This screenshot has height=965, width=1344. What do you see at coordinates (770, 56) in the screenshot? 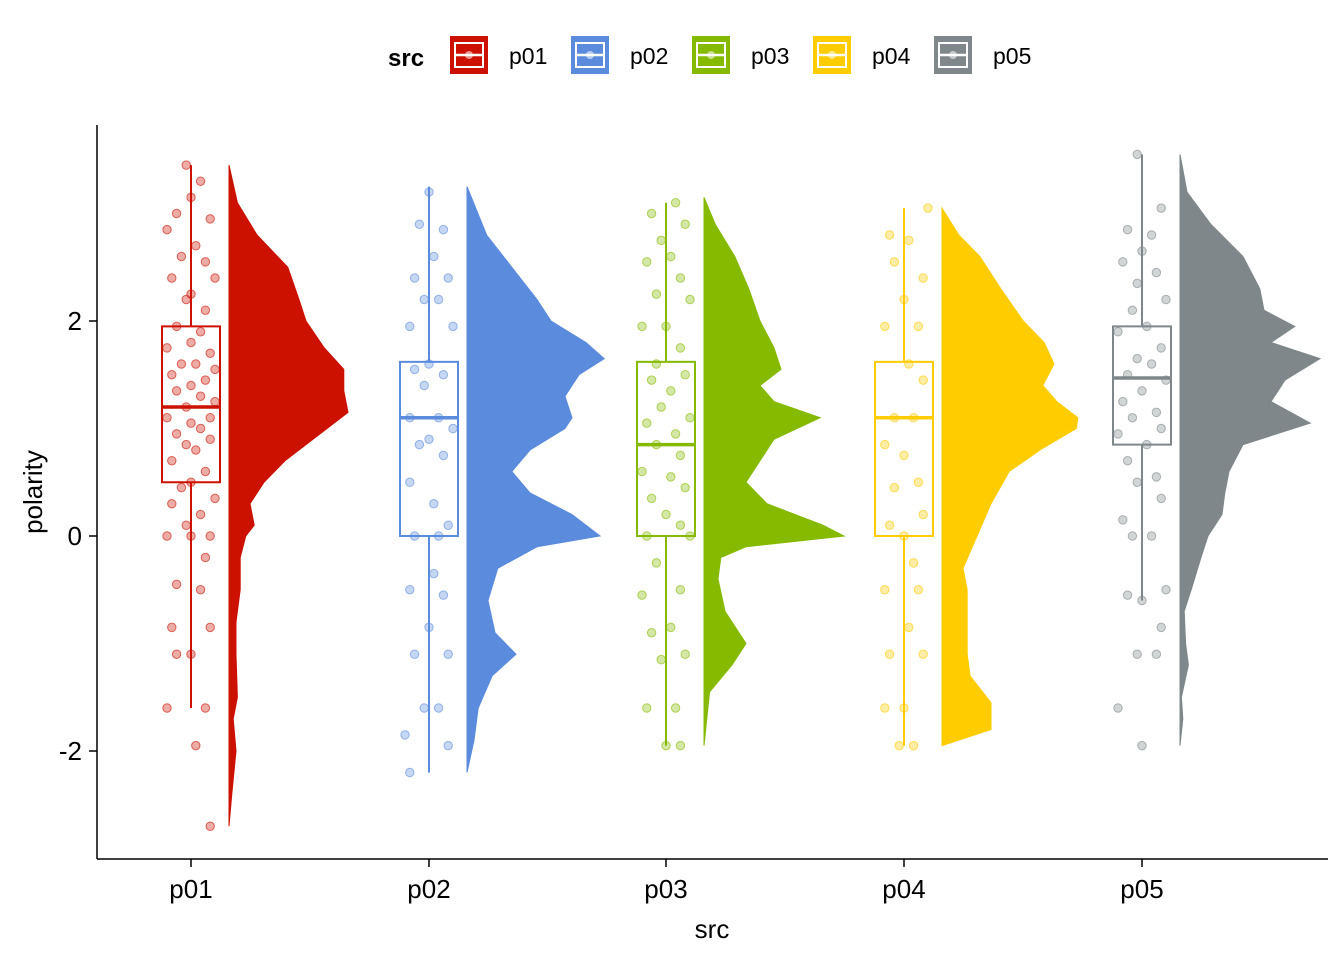
I see `legend-label: p03` at bounding box center [770, 56].